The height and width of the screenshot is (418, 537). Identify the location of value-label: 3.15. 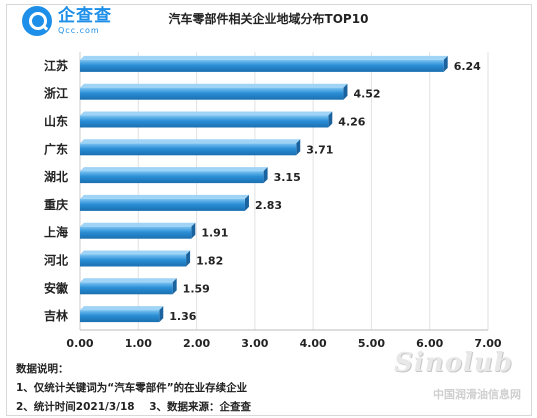
(287, 177).